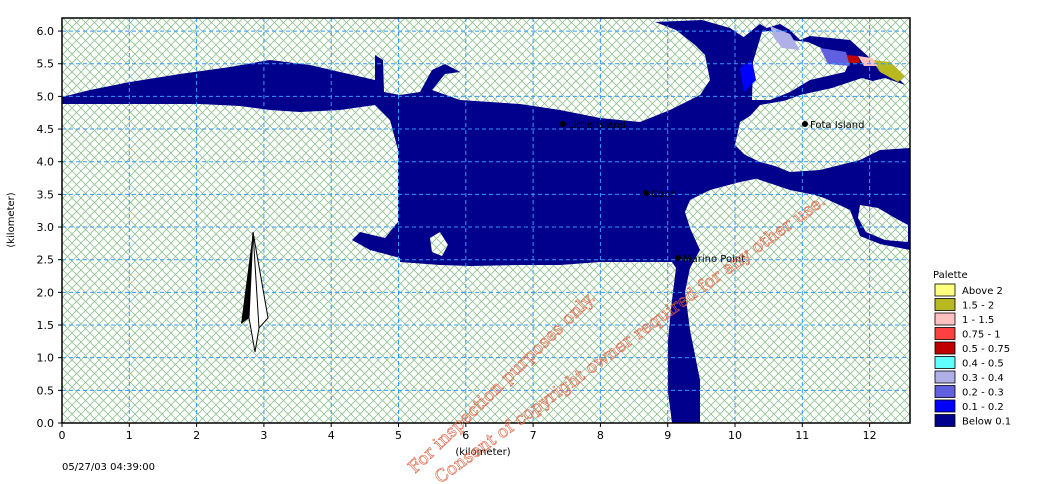 This screenshot has width=1041, height=484. I want to click on legend-entry: Below 0.1, so click(972, 421).